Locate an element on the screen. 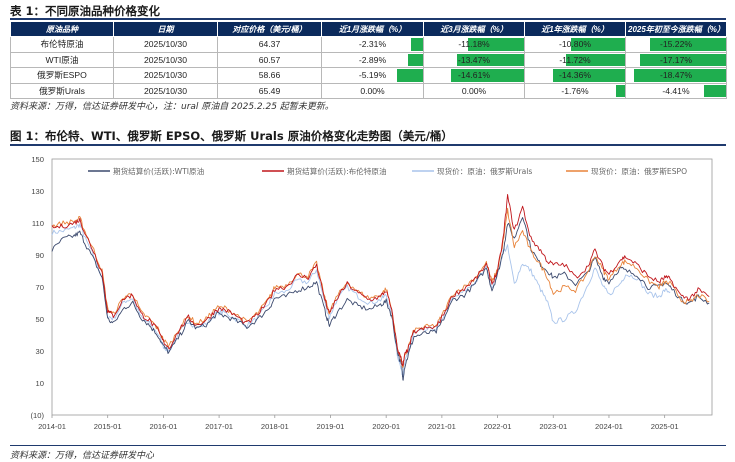 This screenshot has height=462, width=735. cell-1y-change: -10.80% is located at coordinates (575, 44).